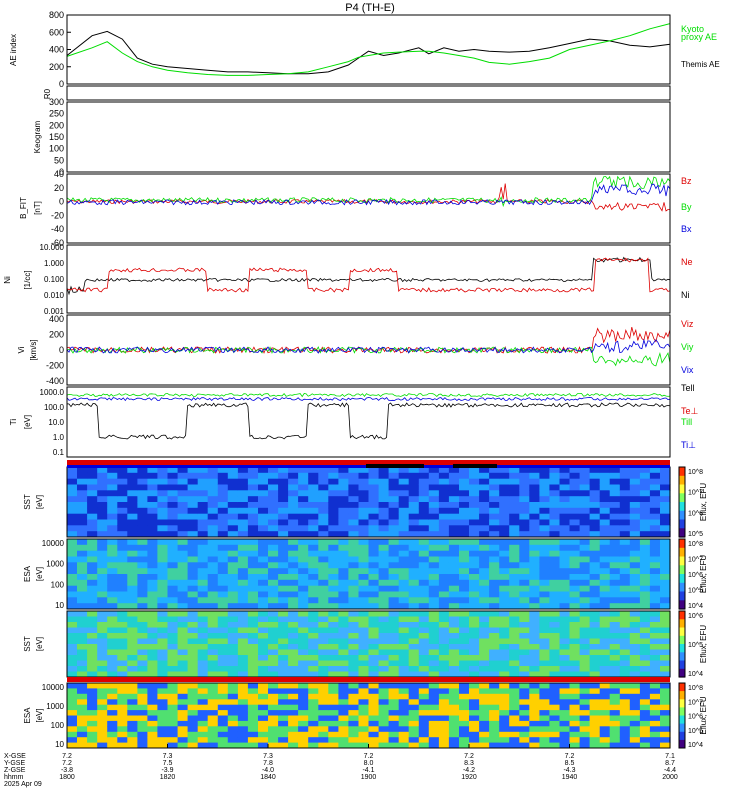  I want to click on colorbar-segment, so click(682, 472).